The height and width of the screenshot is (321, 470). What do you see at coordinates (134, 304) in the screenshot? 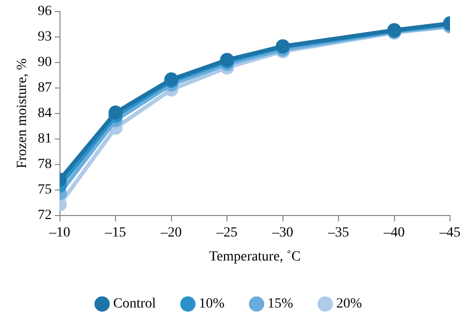
I see `legend-label: Control` at bounding box center [134, 304].